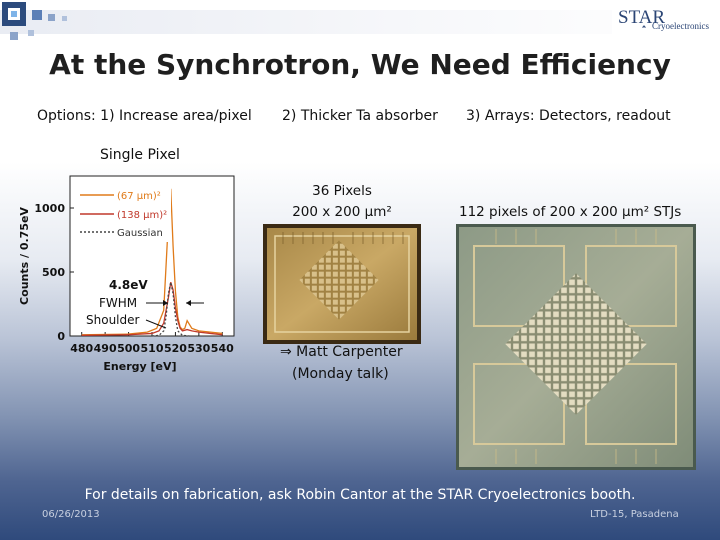 This screenshot has width=720, height=540. What do you see at coordinates (342, 212) in the screenshot?
I see `pixels36-line2: 200 x 200 µm²` at bounding box center [342, 212].